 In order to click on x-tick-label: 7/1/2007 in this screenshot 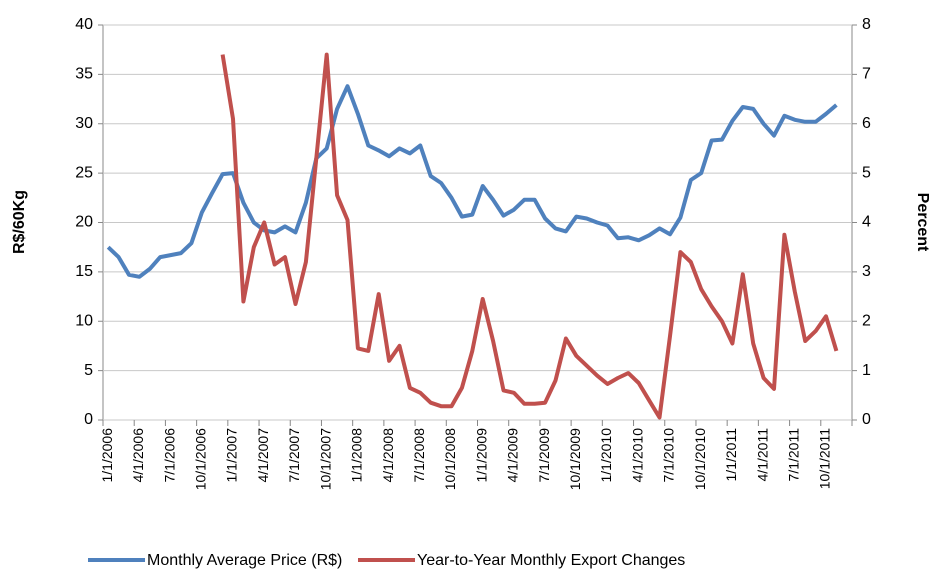, I will do `click(294, 455)`.